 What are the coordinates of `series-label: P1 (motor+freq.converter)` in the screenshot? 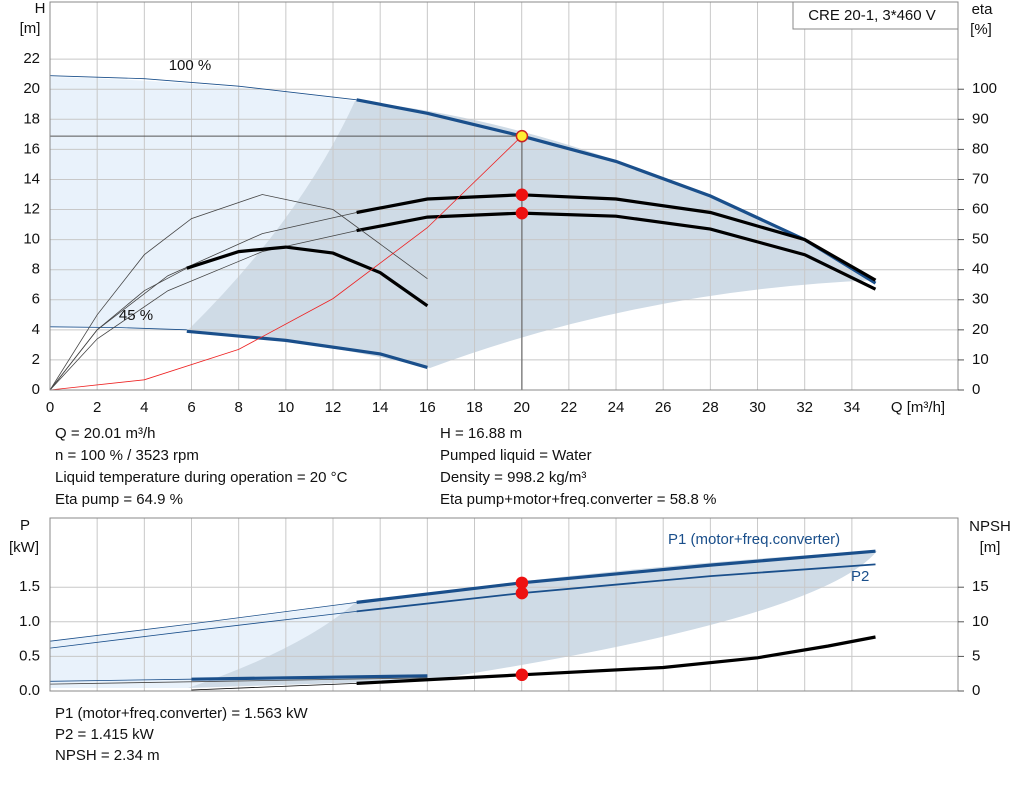 It's located at (754, 539).